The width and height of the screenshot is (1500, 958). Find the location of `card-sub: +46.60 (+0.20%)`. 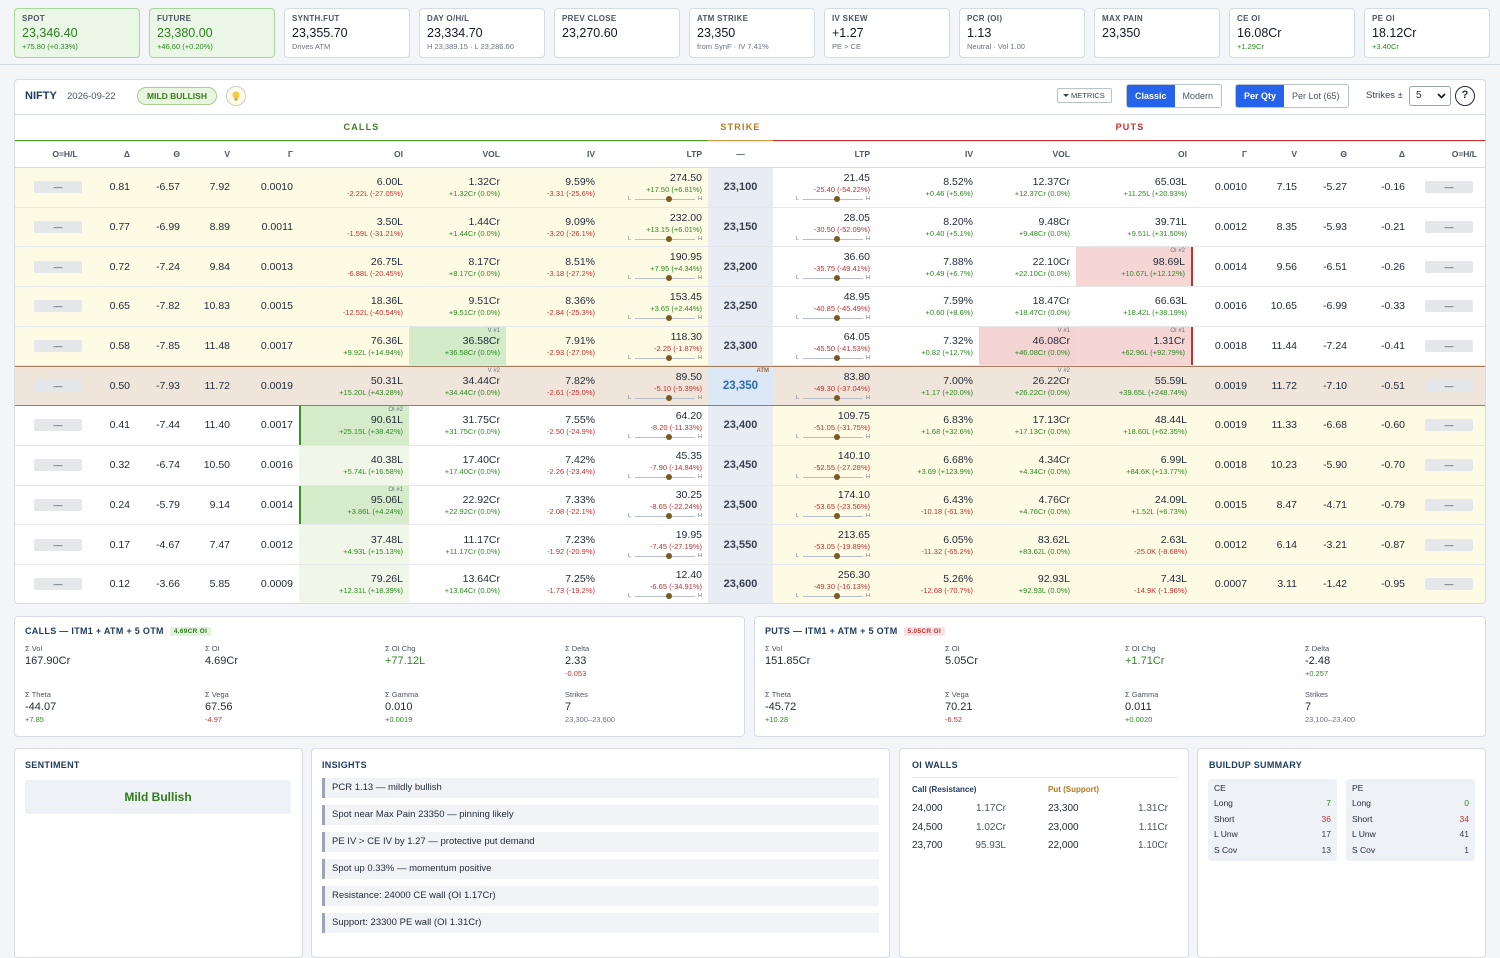

card-sub: +46.60 (+0.20%) is located at coordinates (185, 46).